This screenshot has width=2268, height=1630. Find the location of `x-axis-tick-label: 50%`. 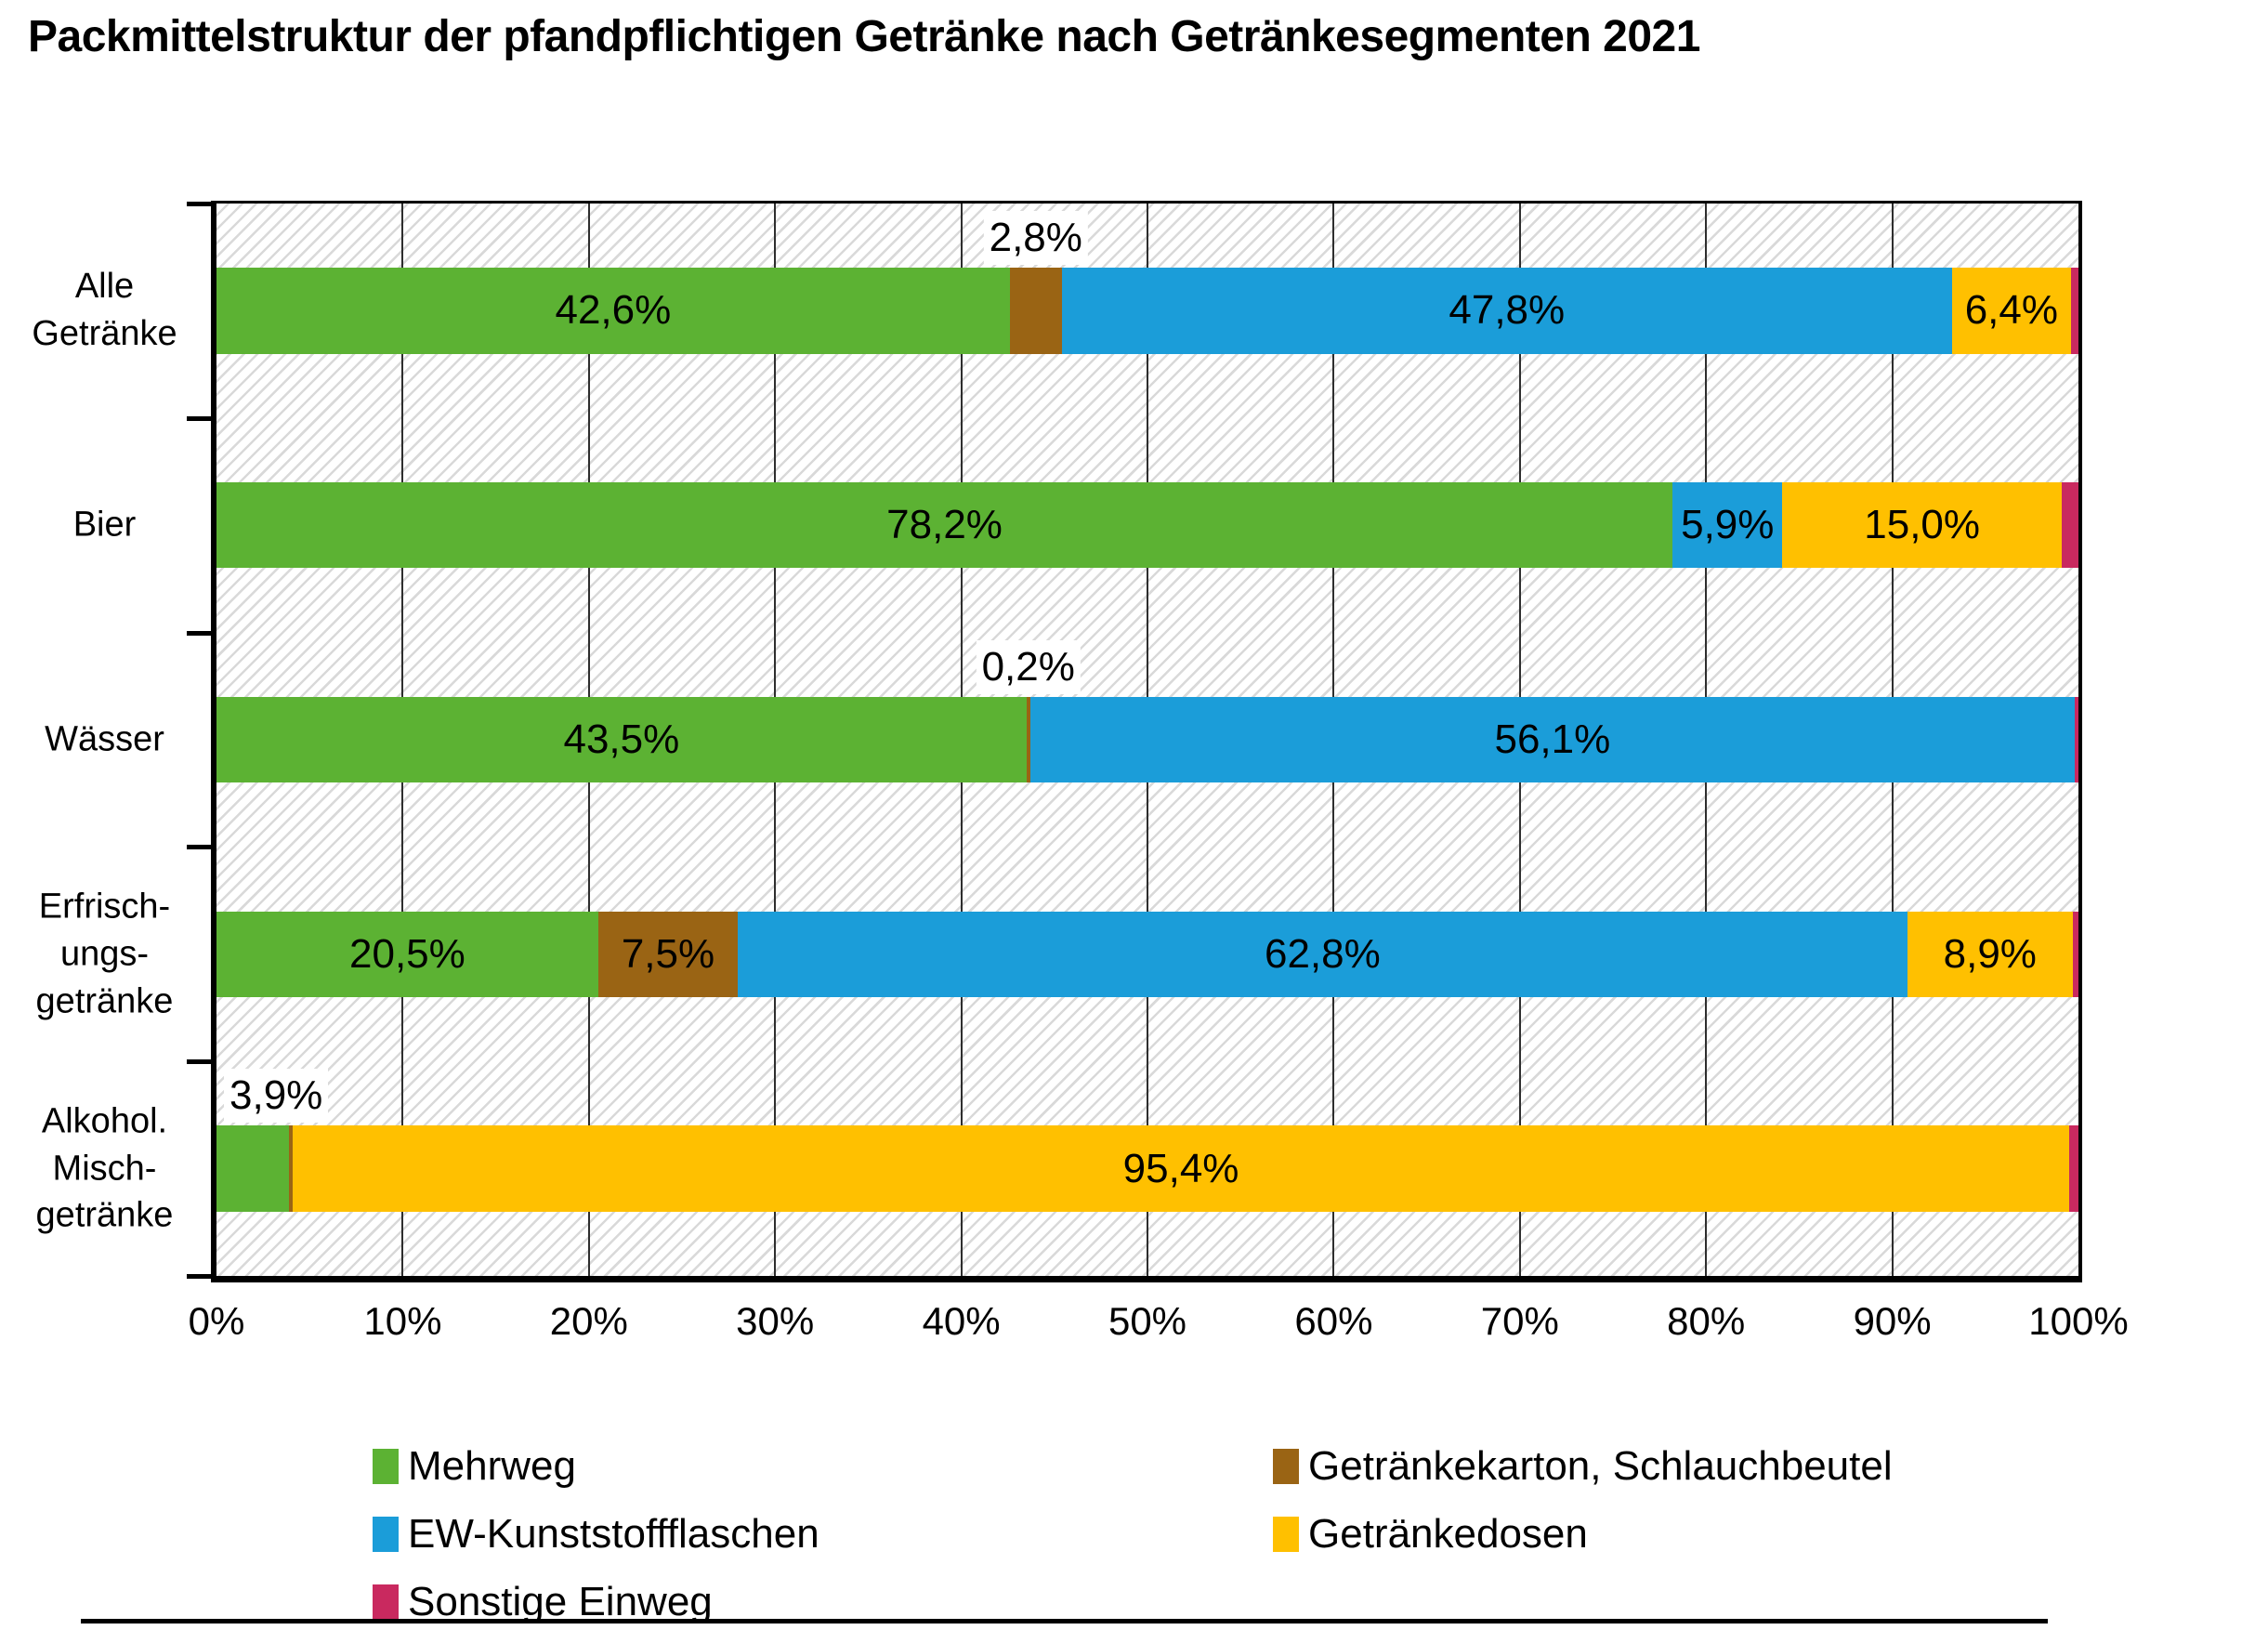

x-axis-tick-label: 50% is located at coordinates (1147, 1321).